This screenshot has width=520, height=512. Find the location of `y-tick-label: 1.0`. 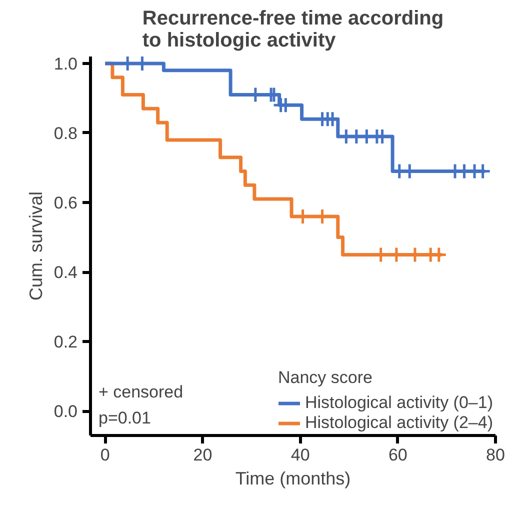

y-tick-label: 1.0 is located at coordinates (66, 64).